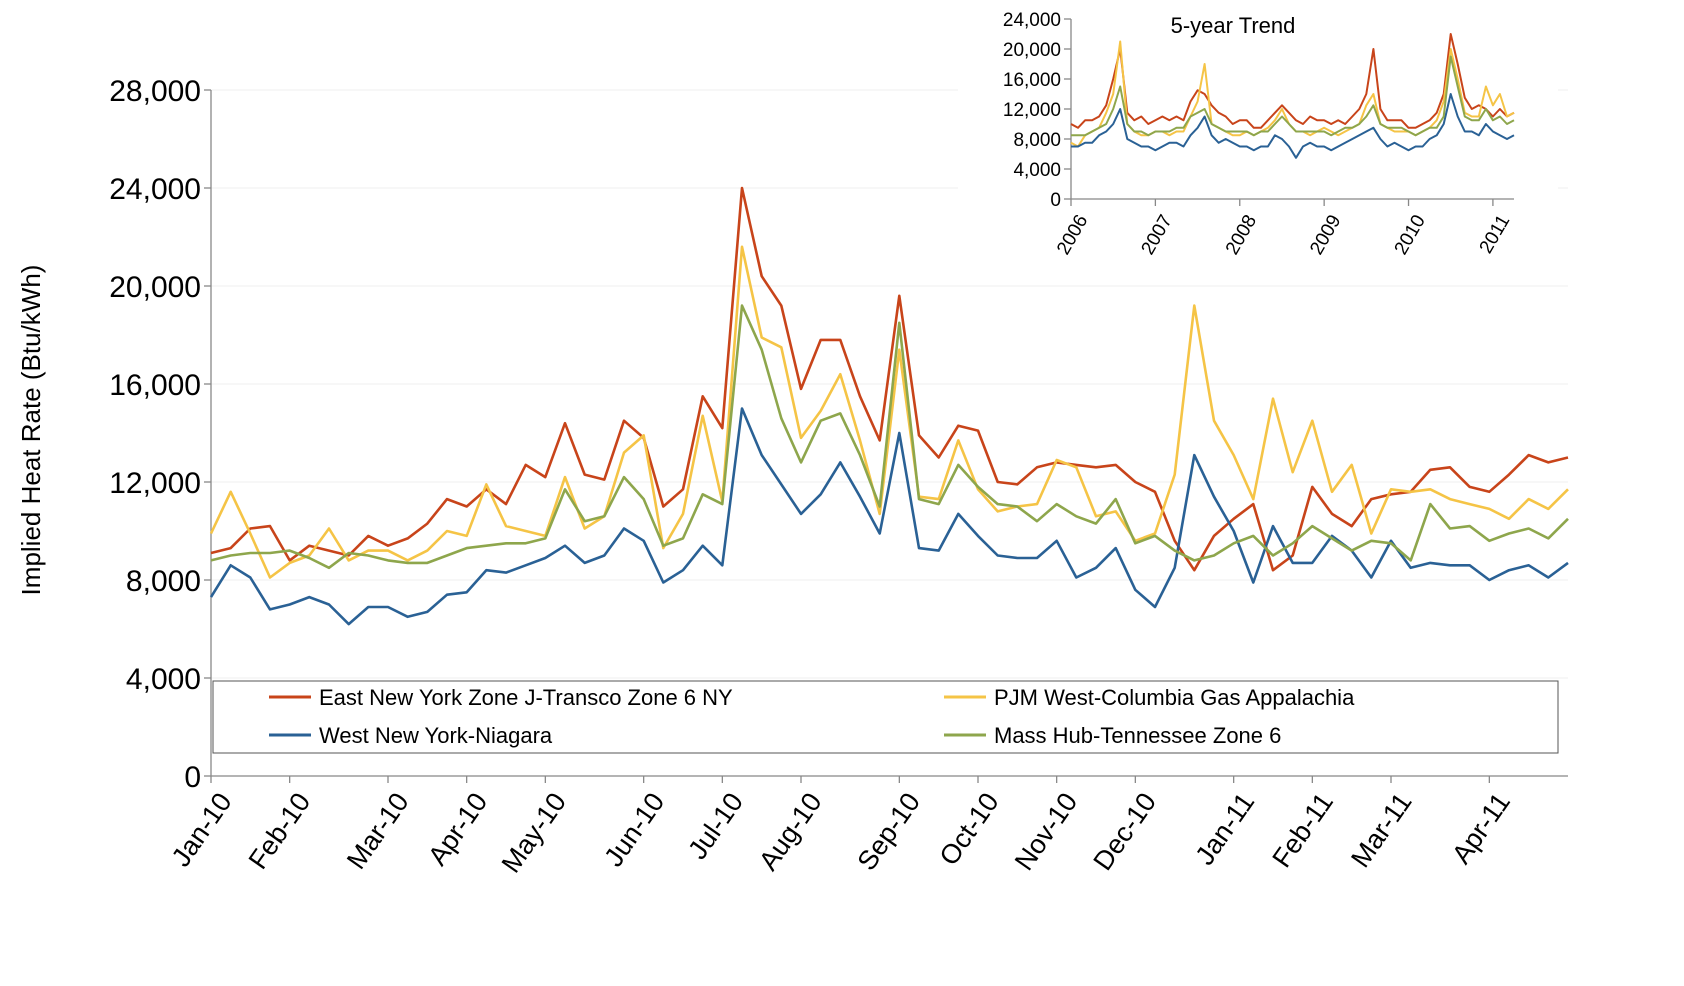 The height and width of the screenshot is (986, 1684). What do you see at coordinates (969, 829) in the screenshot?
I see `x-tick-label: Oct-10` at bounding box center [969, 829].